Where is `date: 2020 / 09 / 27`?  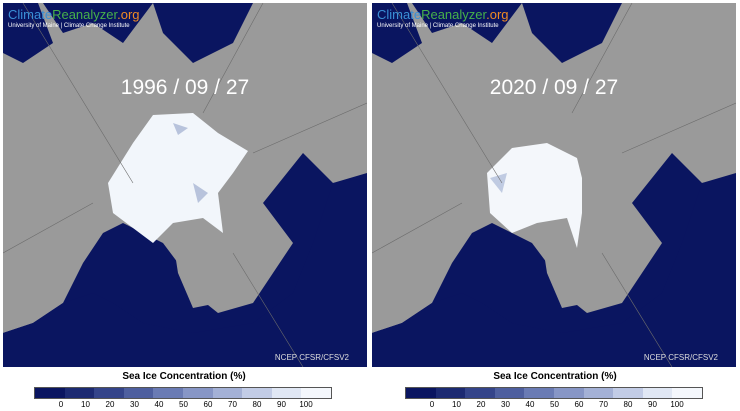 date: 2020 / 09 / 27 is located at coordinates (554, 87).